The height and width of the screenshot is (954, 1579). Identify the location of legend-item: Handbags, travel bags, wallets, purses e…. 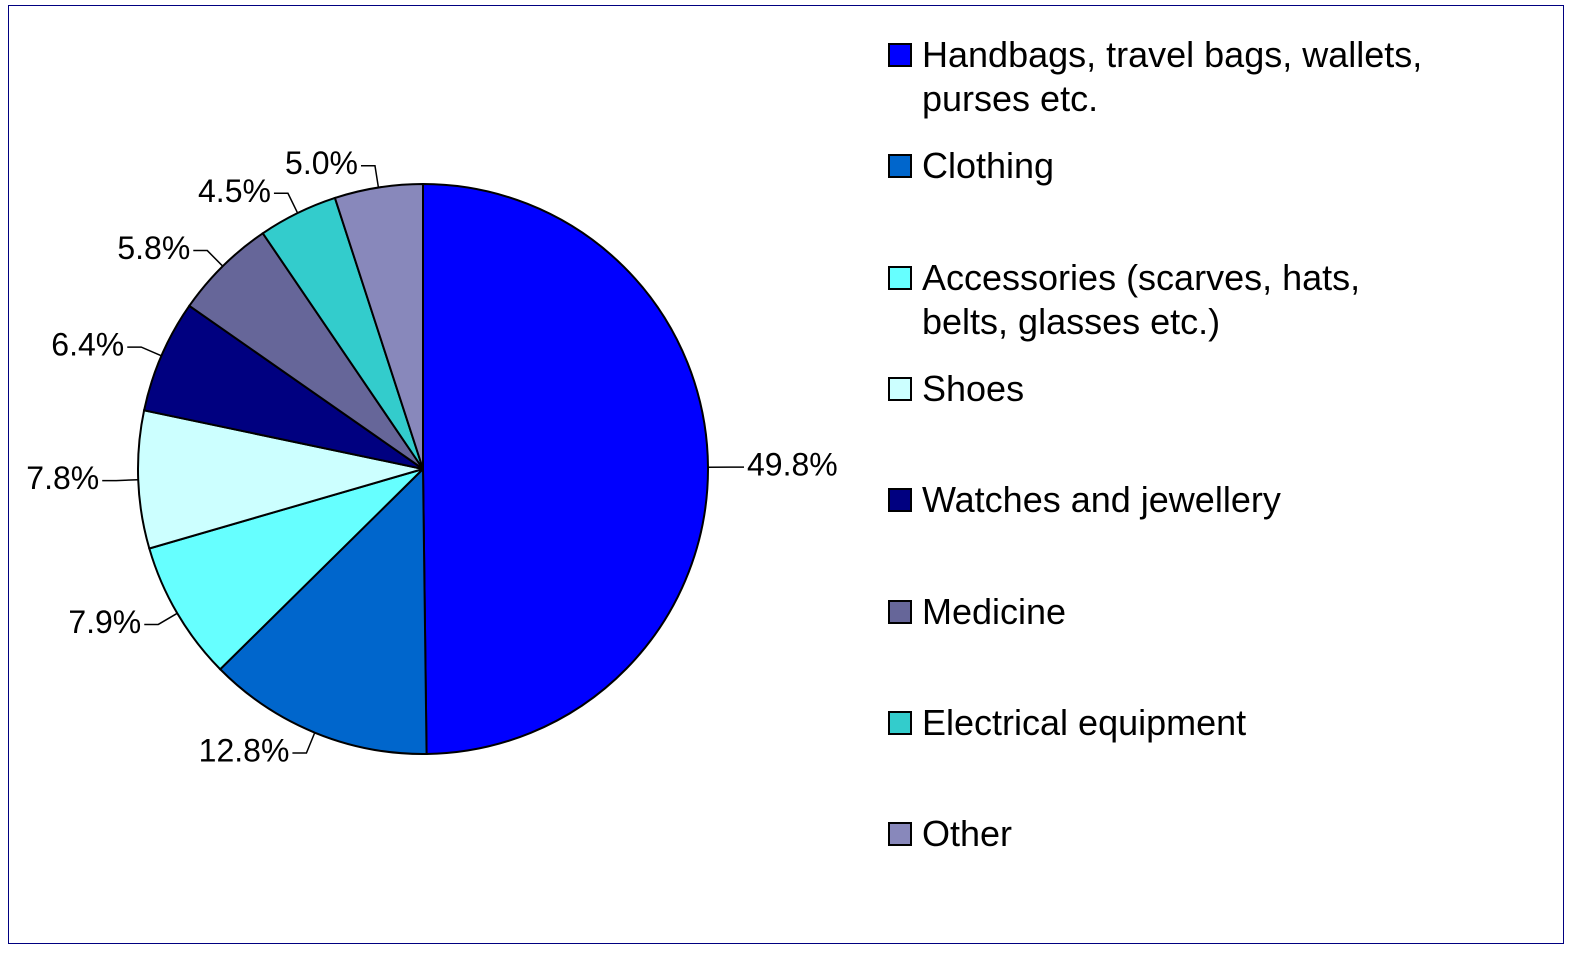
(1170, 77).